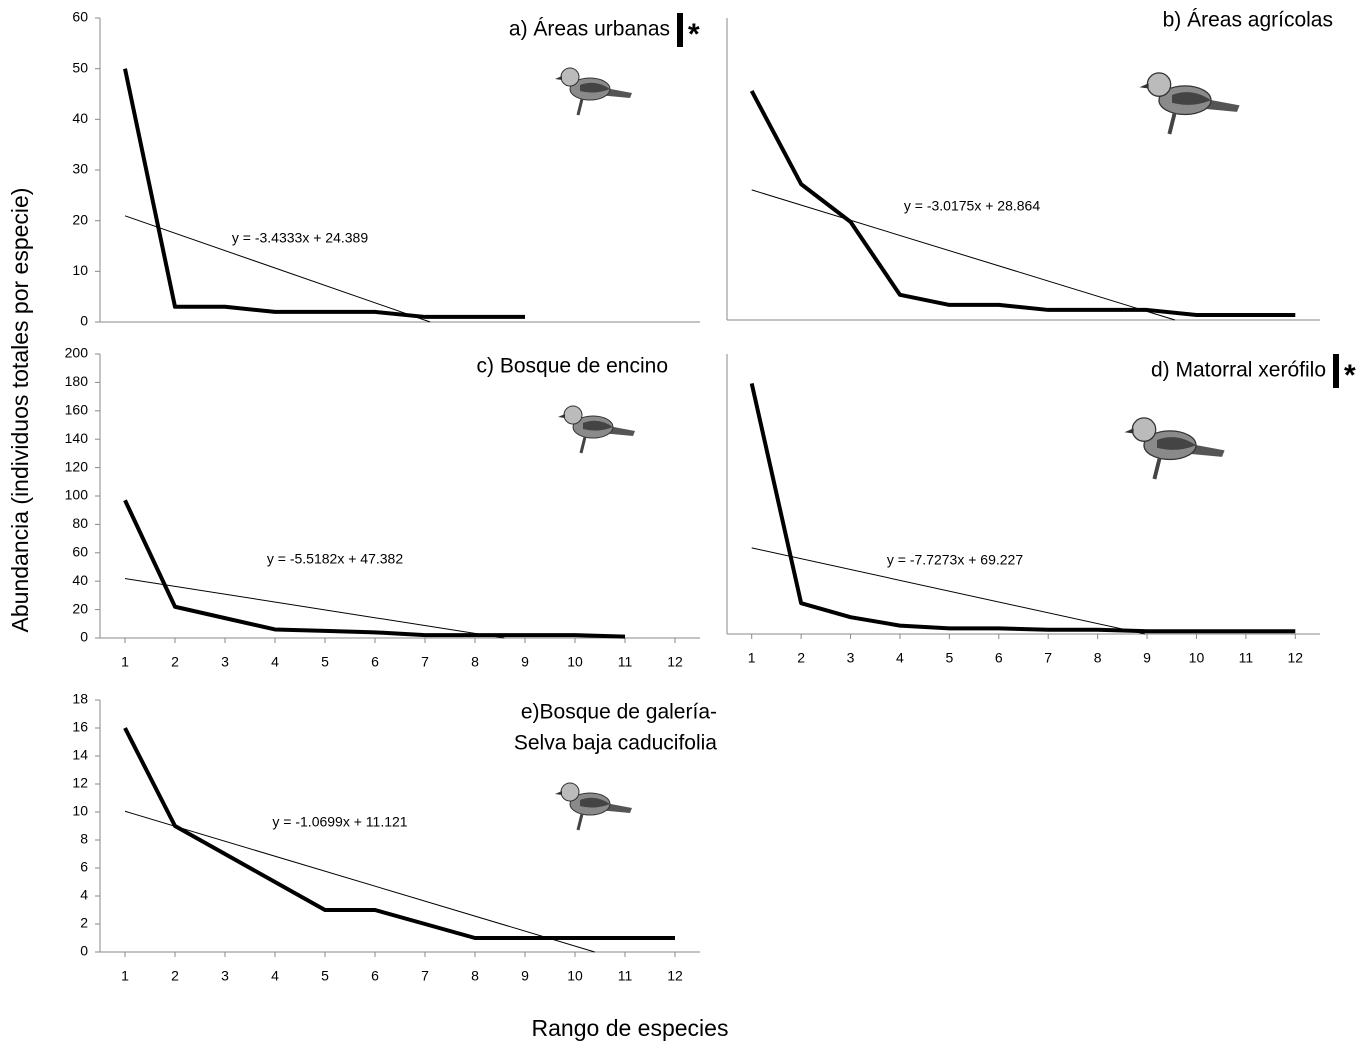 The image size is (1369, 1045). Describe the element at coordinates (77, 381) in the screenshot. I see `y-tick-label: 180` at that location.